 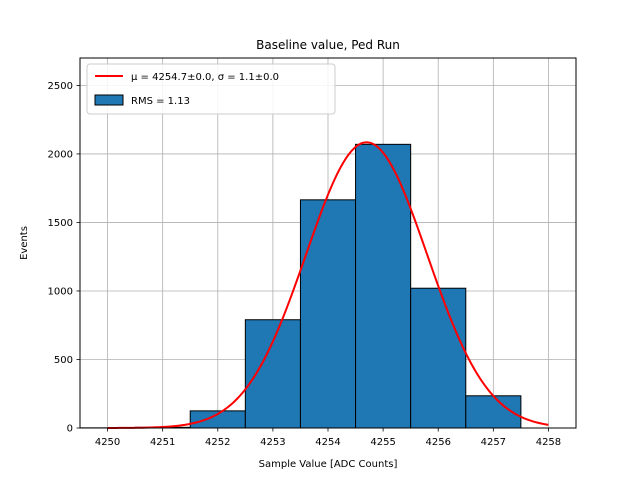 I want to click on legend-fit-label: μ = 4254.7±0.0, σ = 1.1±0.0, so click(x=205, y=77).